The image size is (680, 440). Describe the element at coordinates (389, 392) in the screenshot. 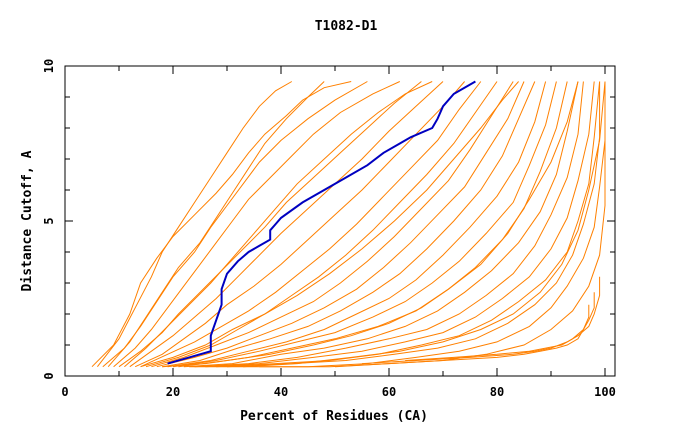

I see `x-tick-label: 60` at that location.